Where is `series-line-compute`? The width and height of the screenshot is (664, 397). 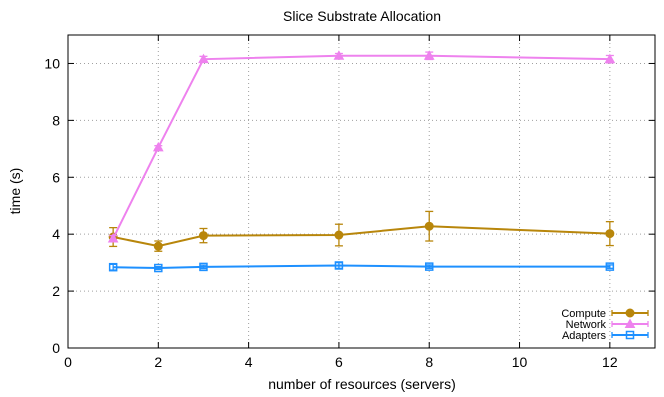
series-line-compute is located at coordinates (361, 236).